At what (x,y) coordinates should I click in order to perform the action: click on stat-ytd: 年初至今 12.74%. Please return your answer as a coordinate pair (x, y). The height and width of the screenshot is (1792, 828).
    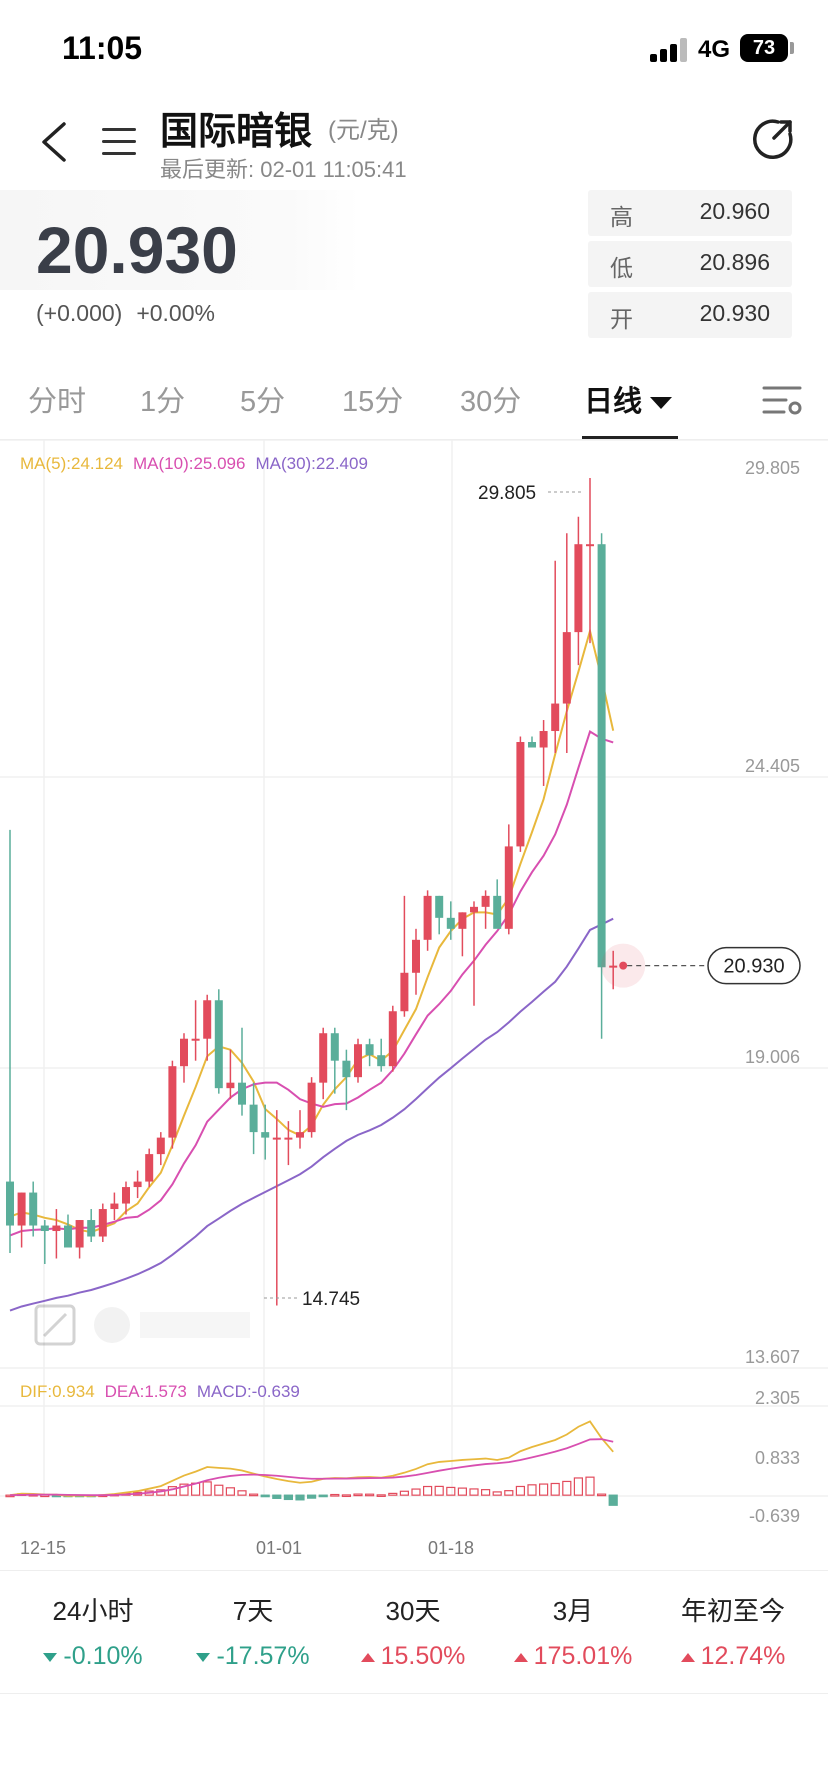
    Looking at the image, I should click on (733, 1631).